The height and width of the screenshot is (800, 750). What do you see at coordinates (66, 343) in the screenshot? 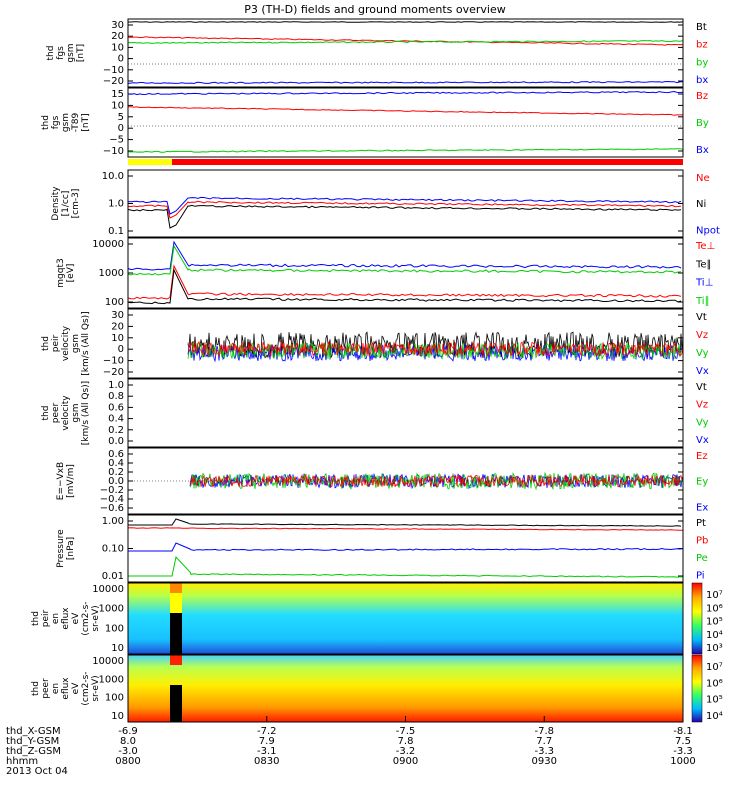
I see `y-axis-label-line: velocity` at bounding box center [66, 343].